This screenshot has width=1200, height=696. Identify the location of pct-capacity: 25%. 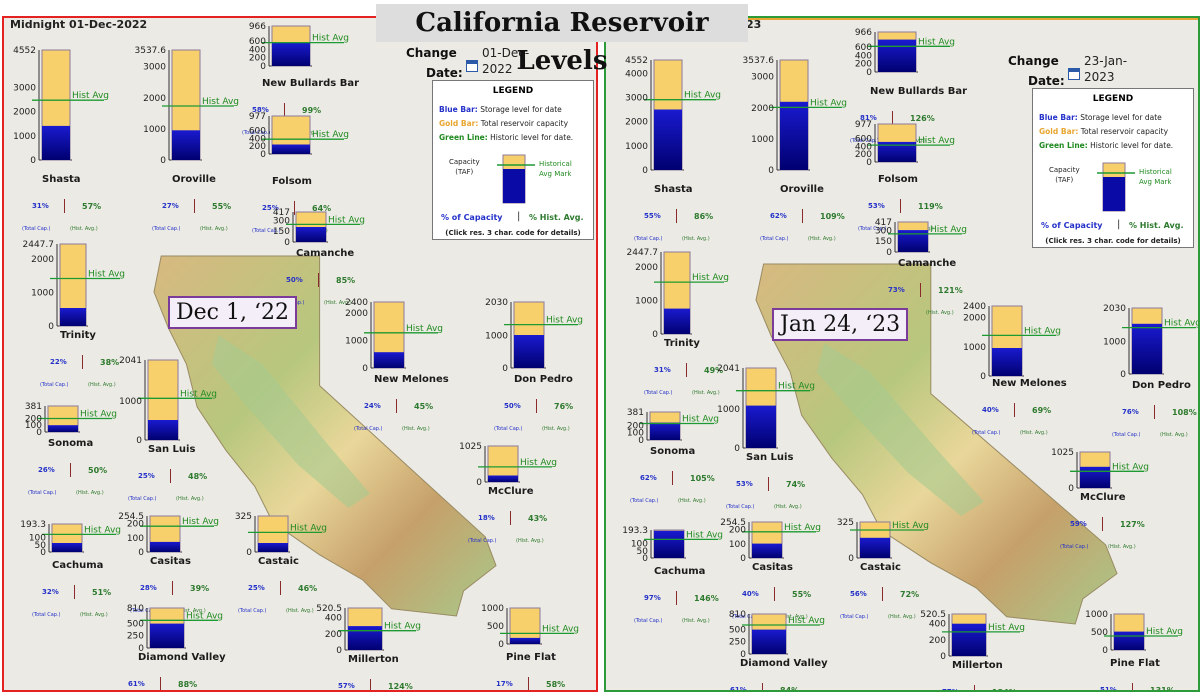
(256, 588).